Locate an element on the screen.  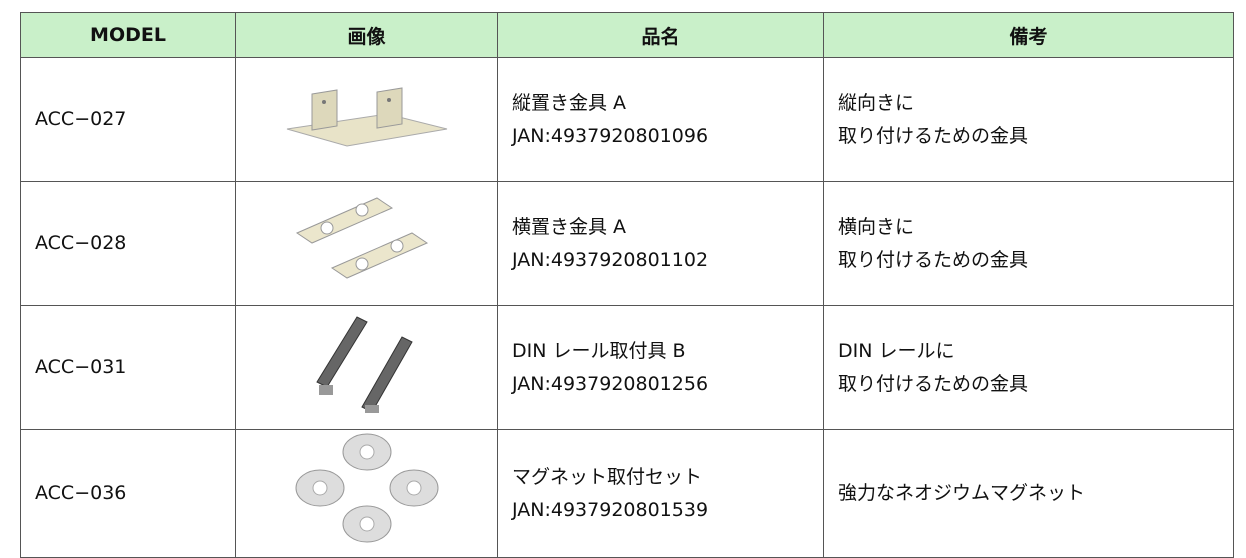
header-cell: 備考 is located at coordinates (1028, 35).